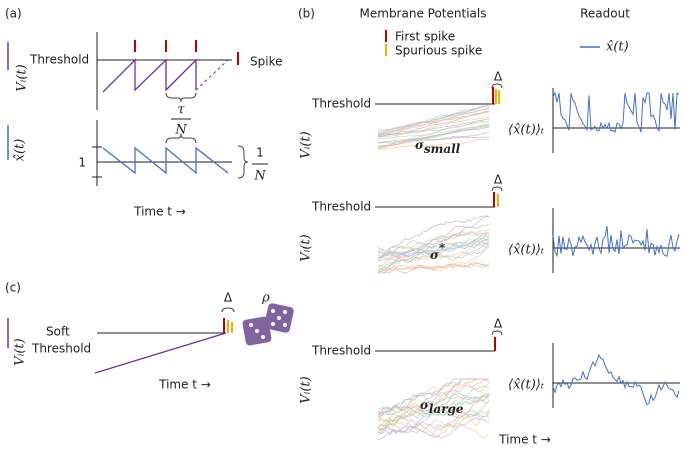 The height and width of the screenshot is (451, 683). I want to click on tick-label: 1, so click(82, 163).